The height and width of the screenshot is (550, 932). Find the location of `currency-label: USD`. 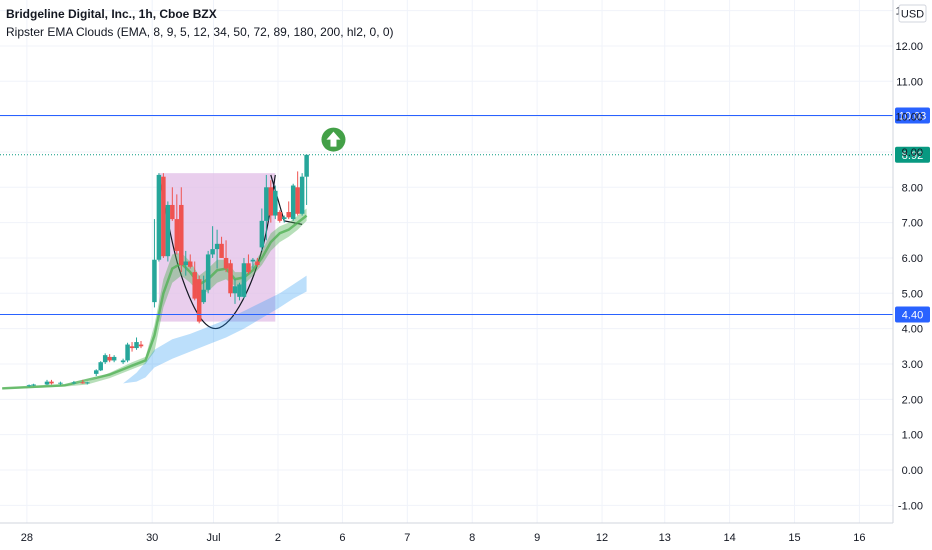

currency-label: USD is located at coordinates (912, 13).